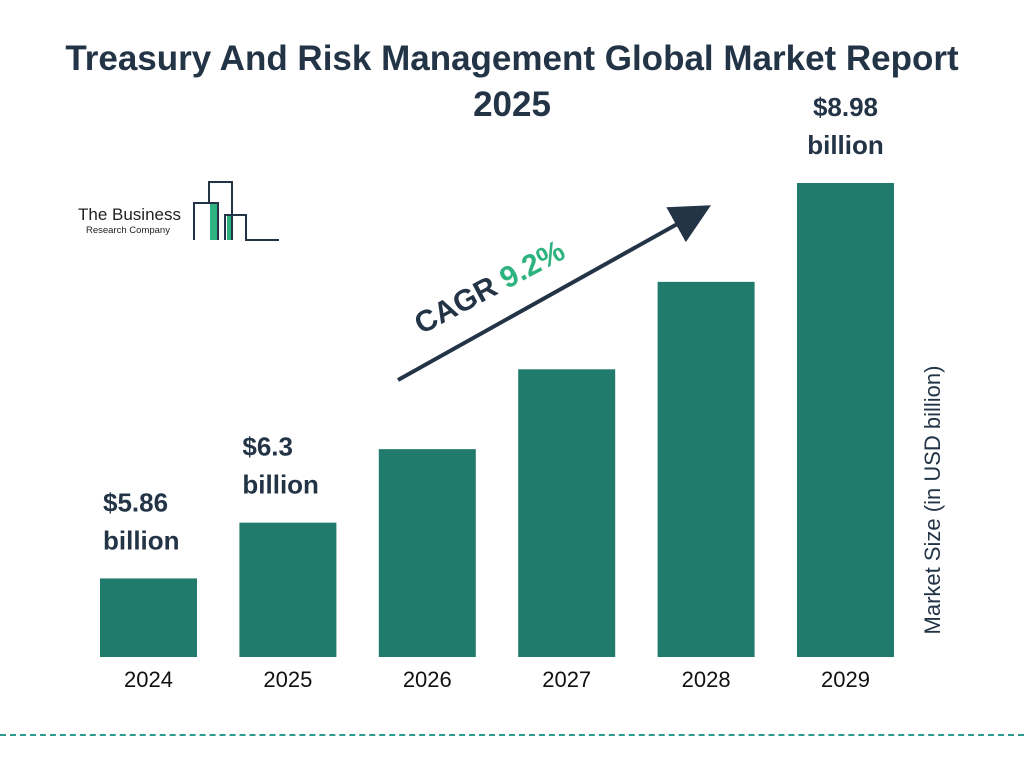 Image resolution: width=1024 pixels, height=768 pixels. I want to click on x-tick-label: 2026, so click(427, 679).